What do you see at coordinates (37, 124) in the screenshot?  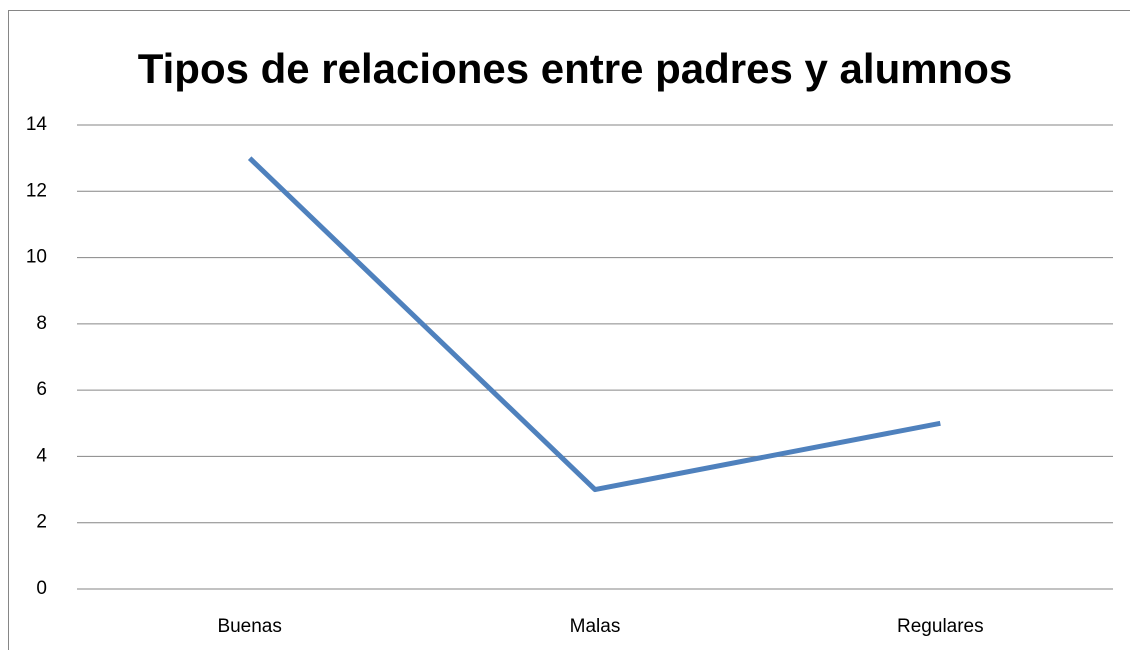 I see `y-tick-label: 14` at bounding box center [37, 124].